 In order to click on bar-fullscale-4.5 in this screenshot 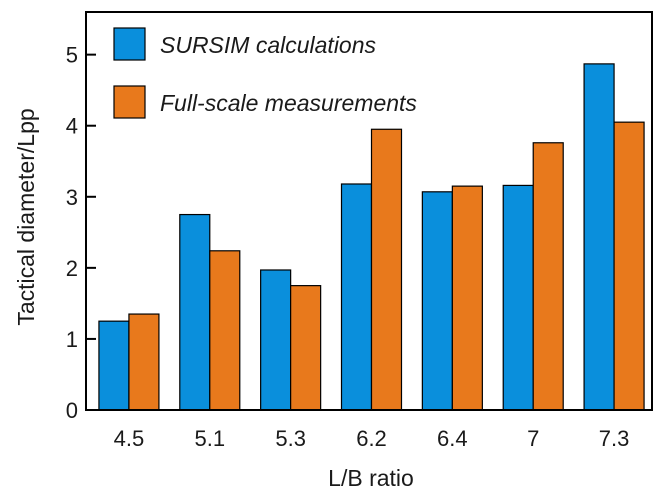, I will do `click(144, 362)`.